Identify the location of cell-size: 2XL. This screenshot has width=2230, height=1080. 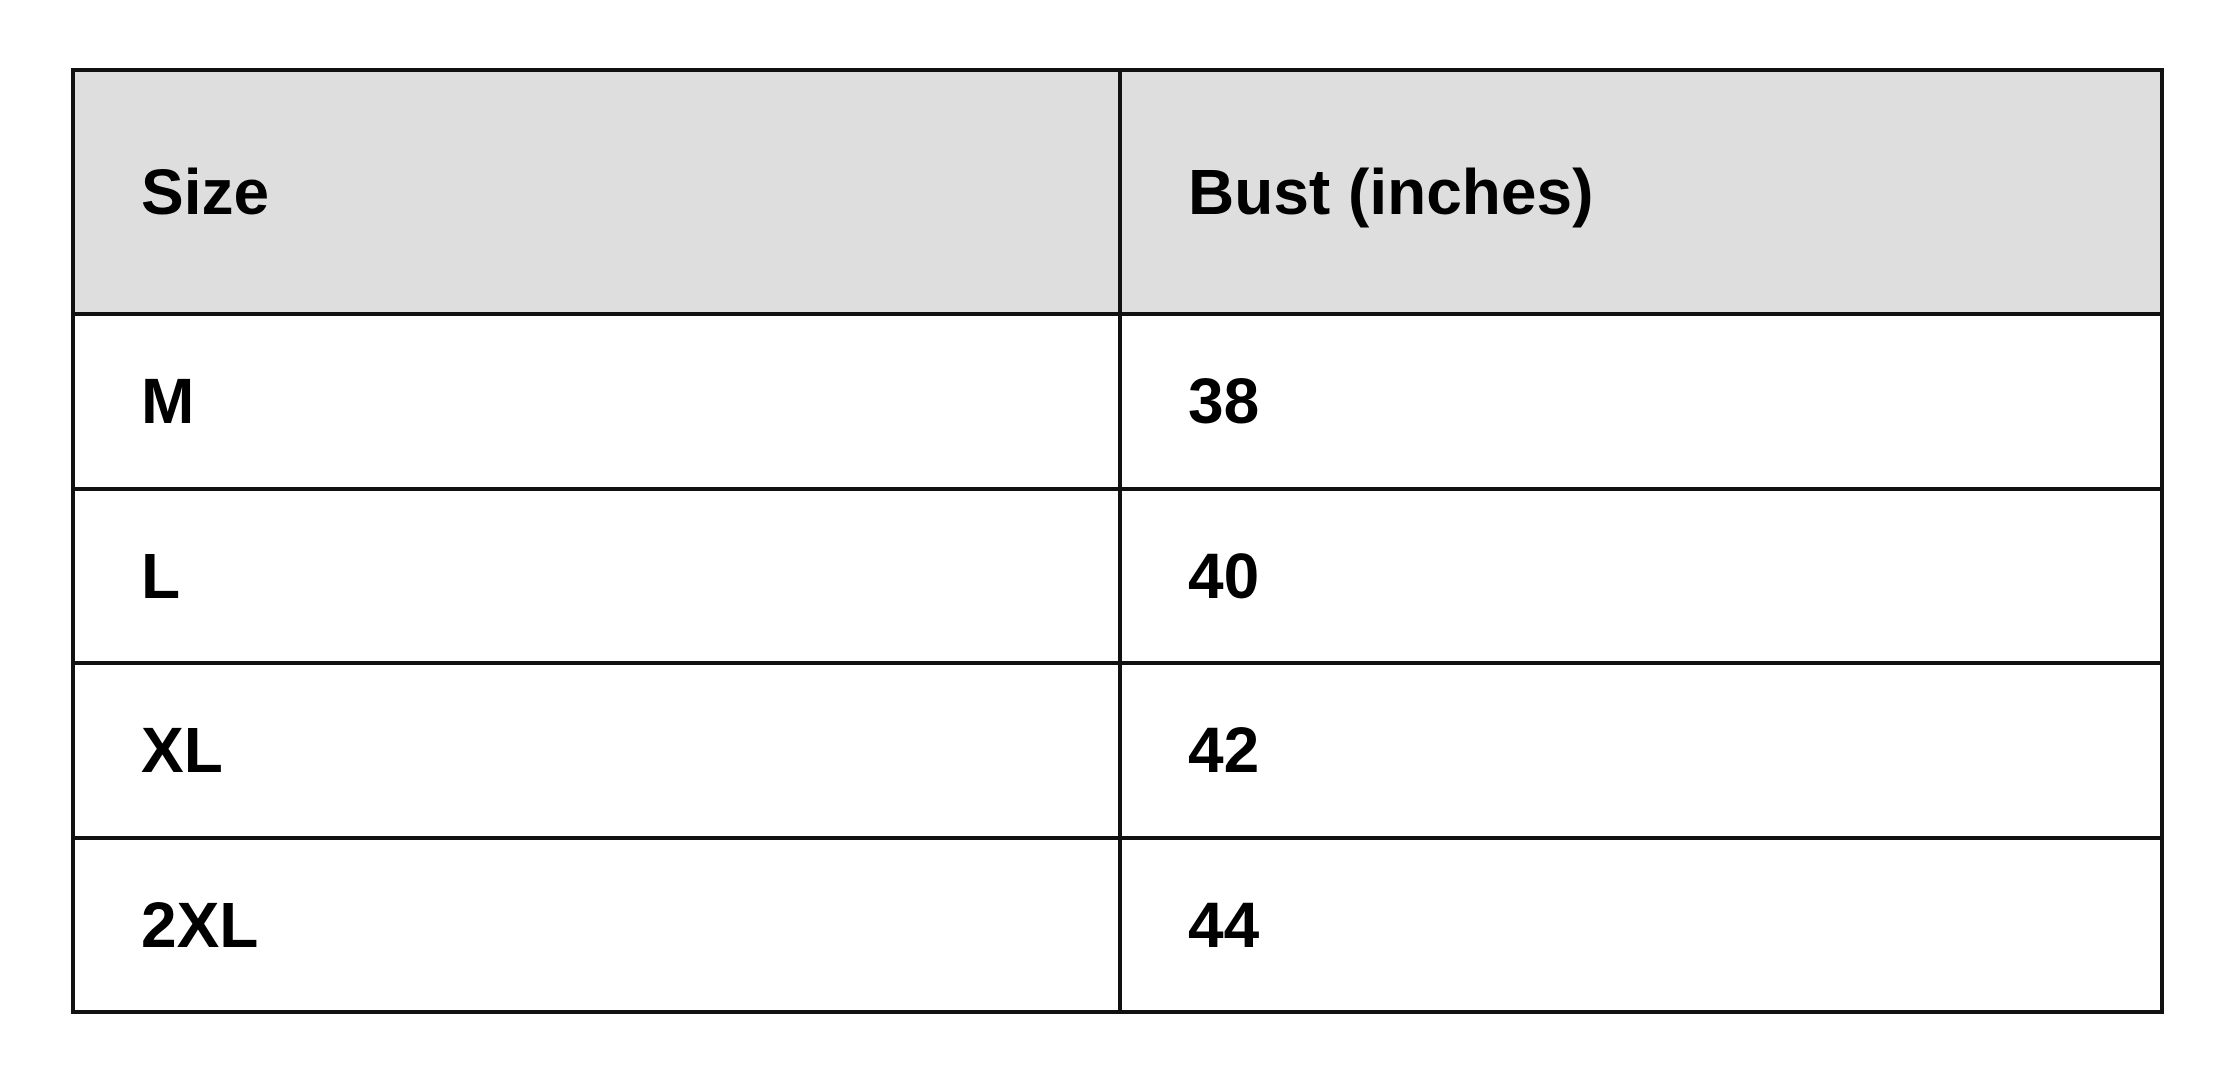
(596, 924).